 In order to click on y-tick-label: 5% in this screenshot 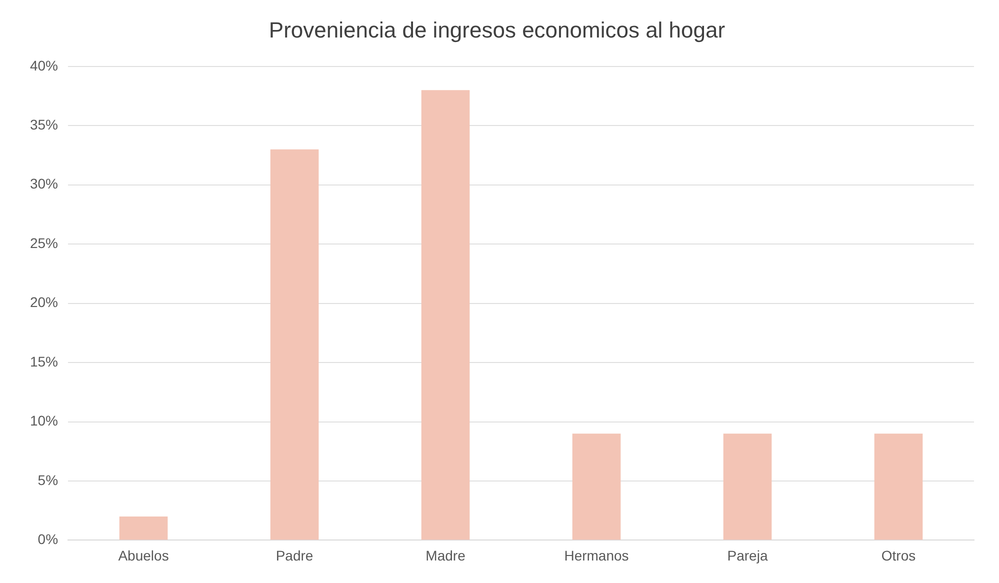, I will do `click(48, 480)`.